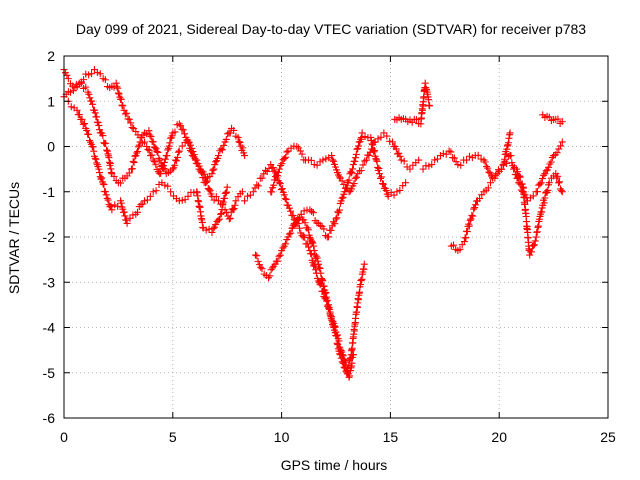 The image size is (640, 480). I want to click on x-tick-label: 10, so click(282, 437).